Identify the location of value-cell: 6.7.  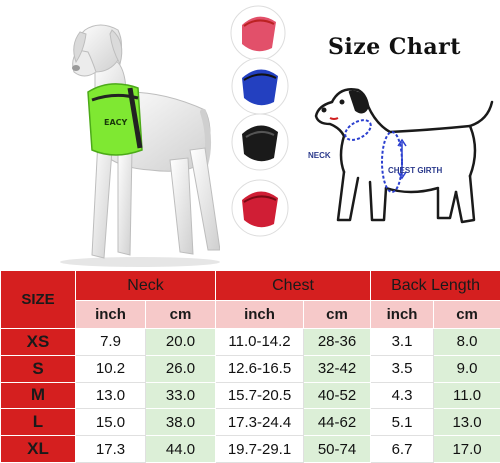
(402, 449).